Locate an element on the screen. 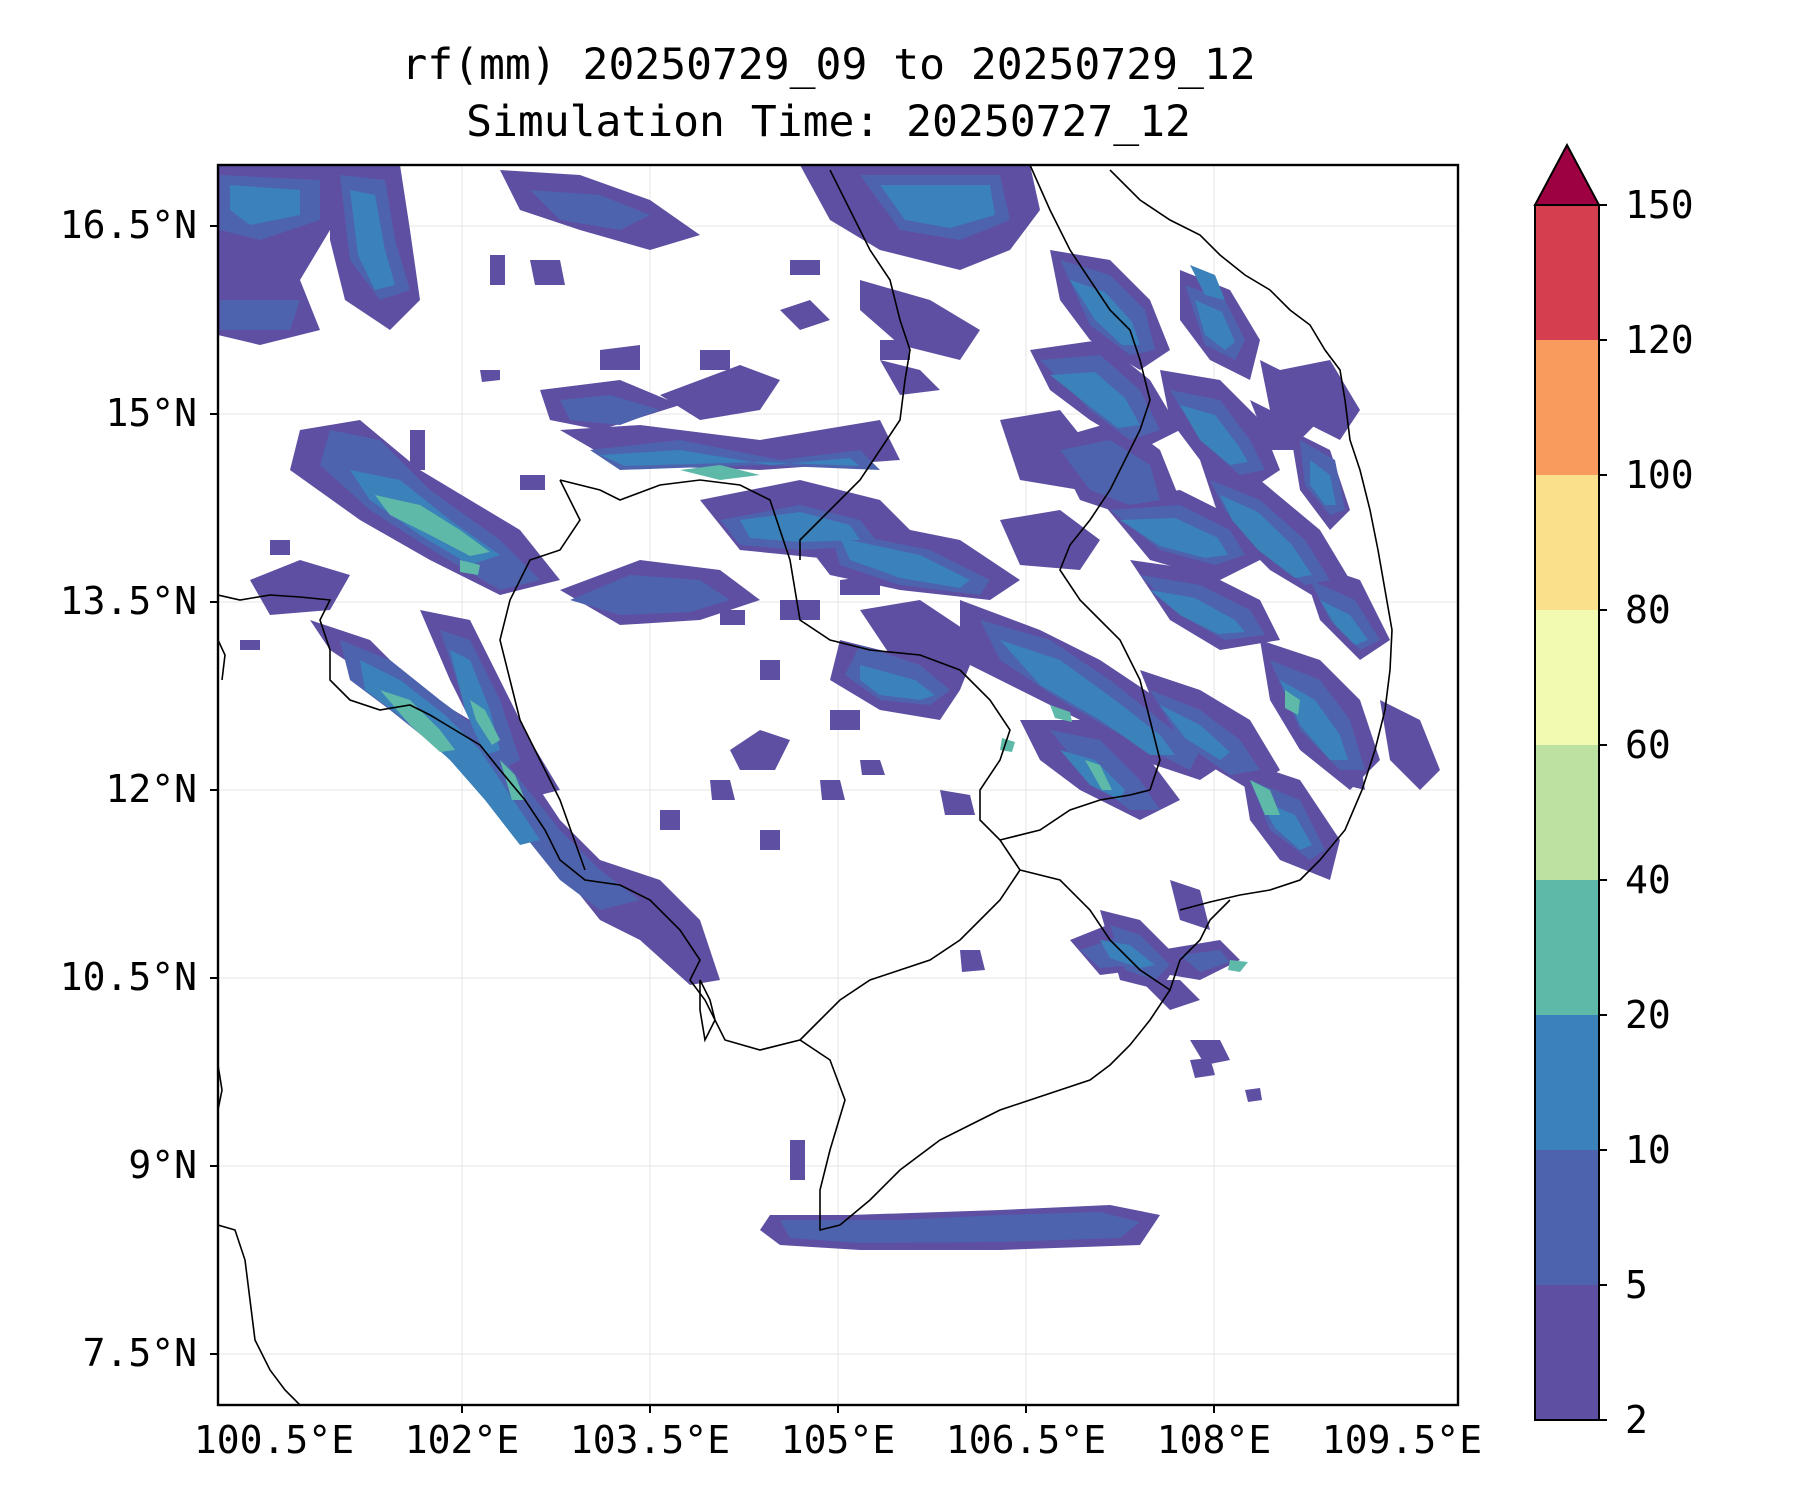  coast-island-phuquoc is located at coordinates (707, 1011).